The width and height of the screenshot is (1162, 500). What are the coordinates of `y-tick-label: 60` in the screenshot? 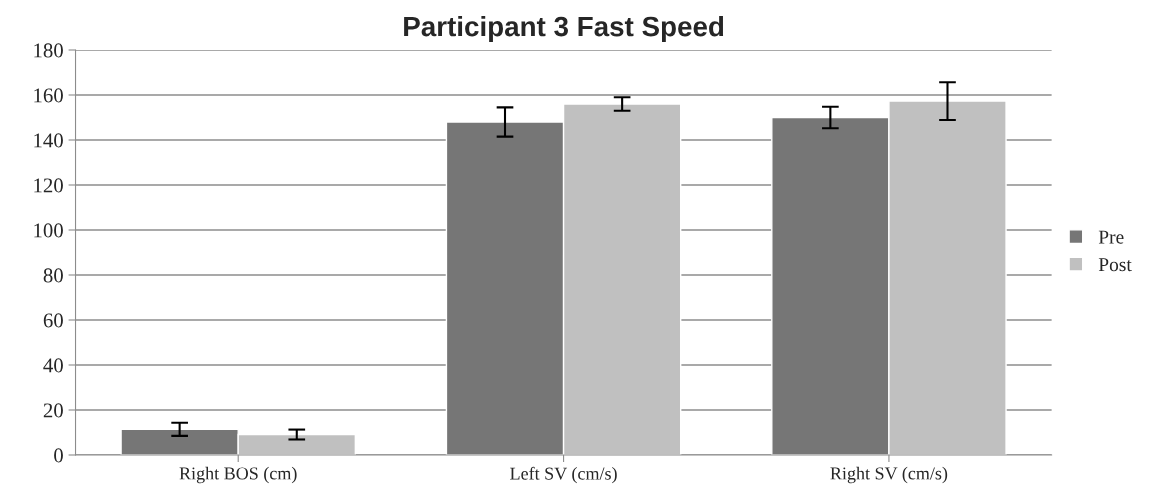 It's located at (53, 320).